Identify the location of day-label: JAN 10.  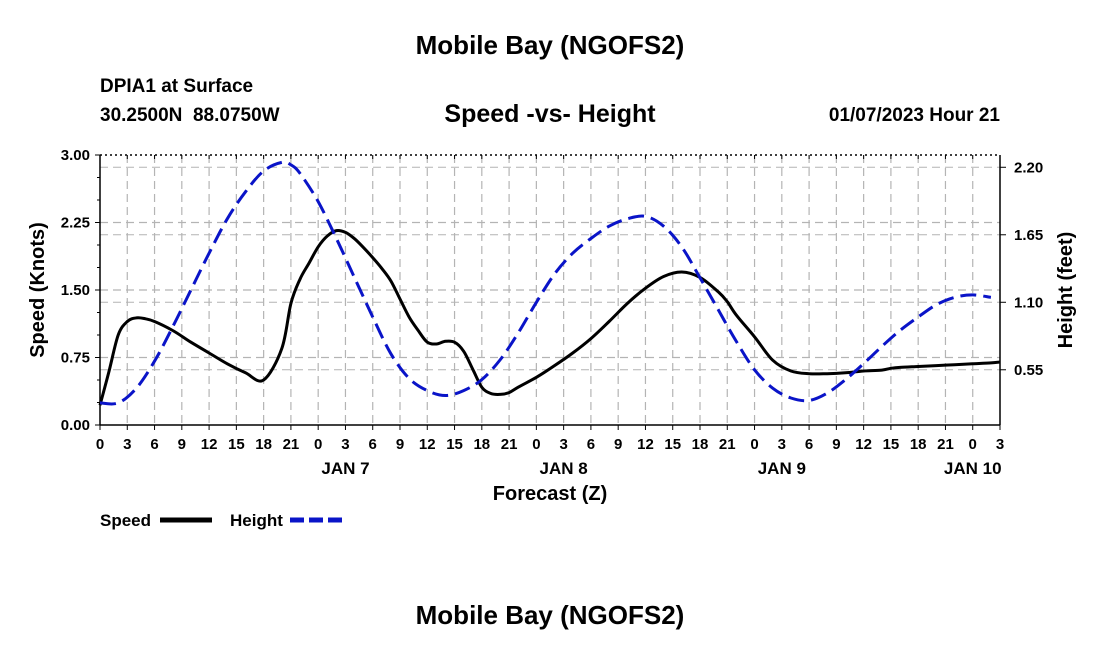
(973, 468).